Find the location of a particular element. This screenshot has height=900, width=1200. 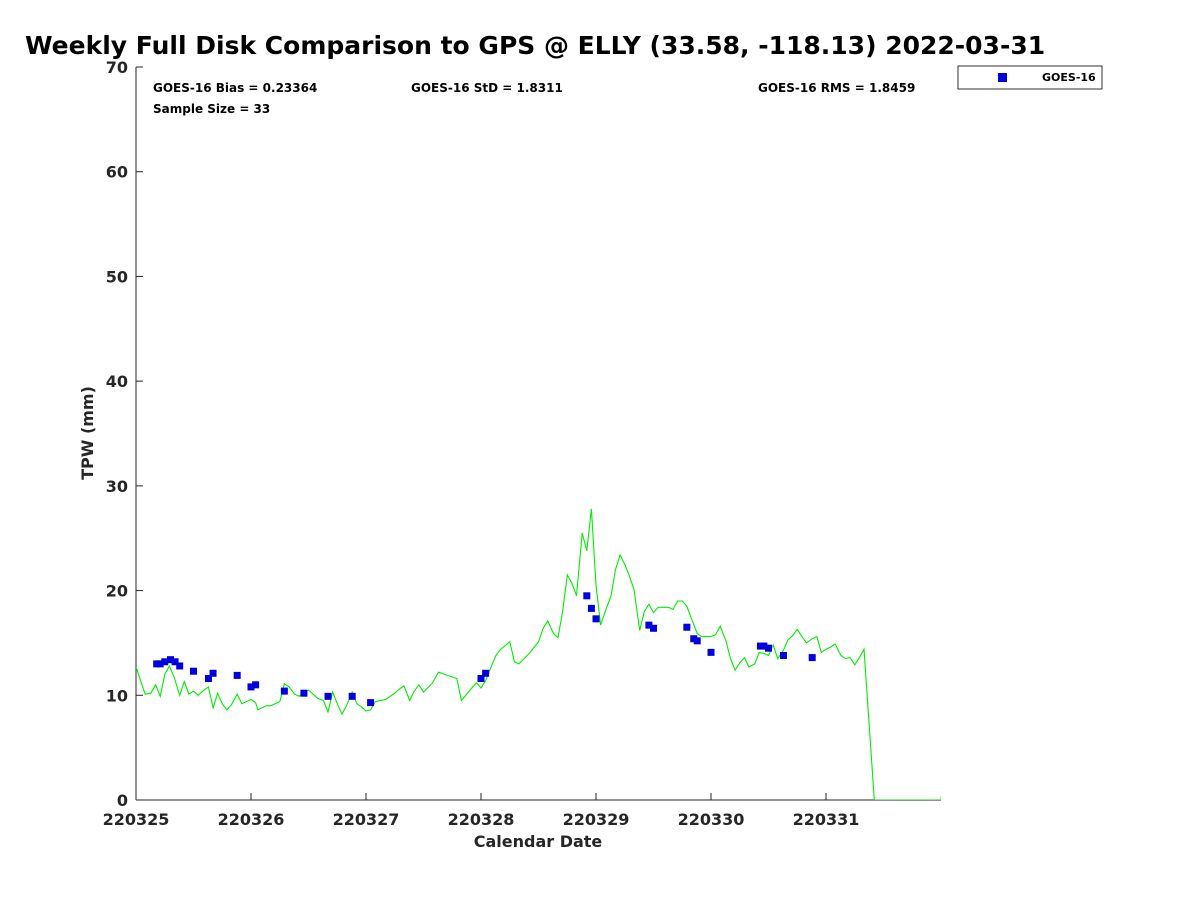

legend: GOES-16 is located at coordinates (1030, 77).